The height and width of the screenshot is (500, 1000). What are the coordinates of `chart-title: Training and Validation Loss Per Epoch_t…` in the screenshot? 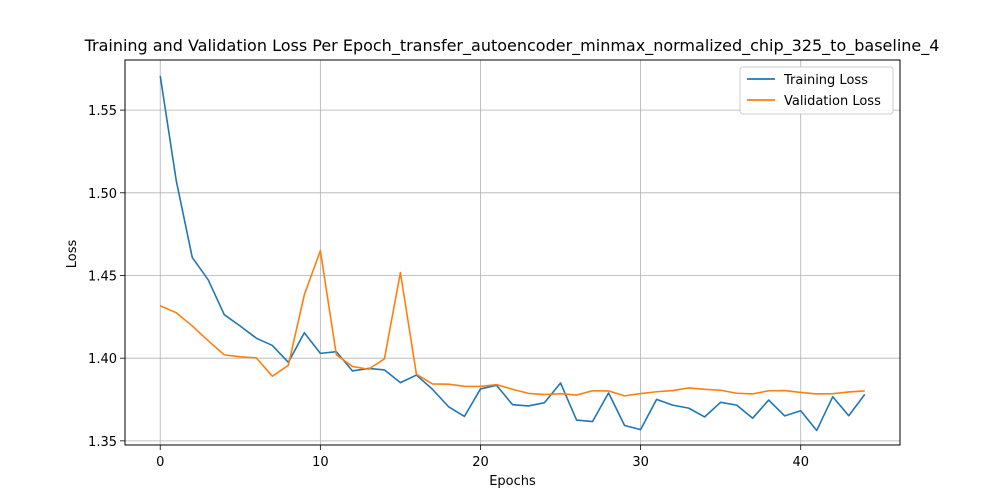 It's located at (512, 46).